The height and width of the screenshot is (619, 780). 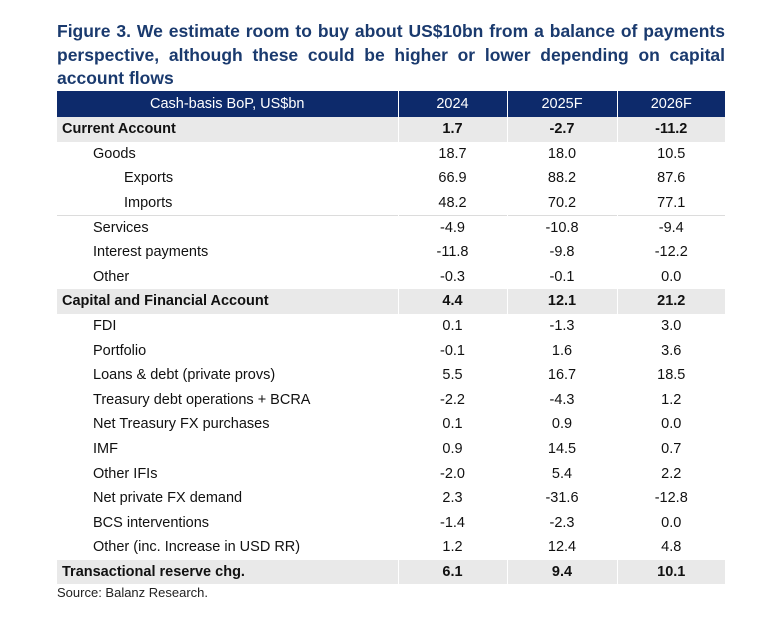 What do you see at coordinates (453, 473) in the screenshot?
I see `cell-value: -2.0` at bounding box center [453, 473].